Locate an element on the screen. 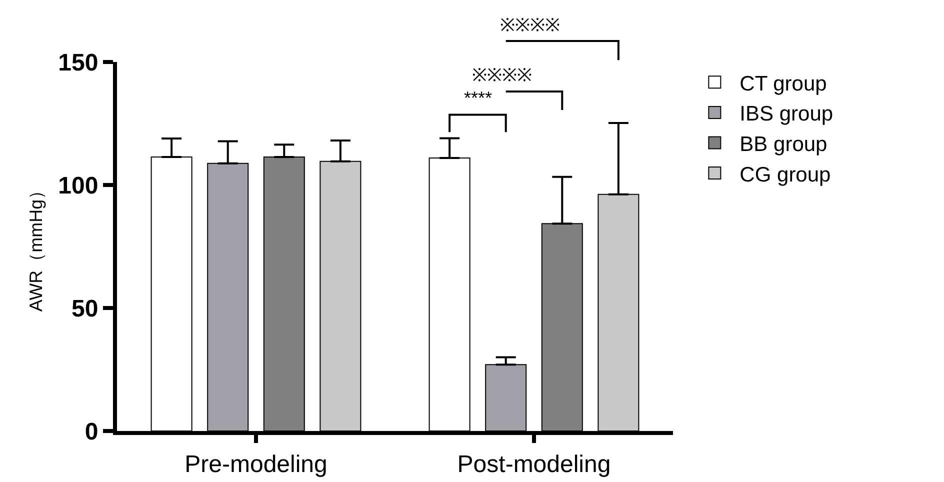 The width and height of the screenshot is (944, 482). y-tick-label: 150 is located at coordinates (78, 62).